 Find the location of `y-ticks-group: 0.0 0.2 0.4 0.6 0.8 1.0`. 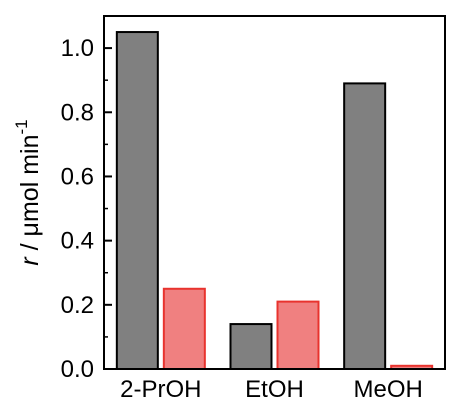

y-ticks-group: 0.0 0.2 0.4 0.6 0.8 1.0 is located at coordinates (86, 199).